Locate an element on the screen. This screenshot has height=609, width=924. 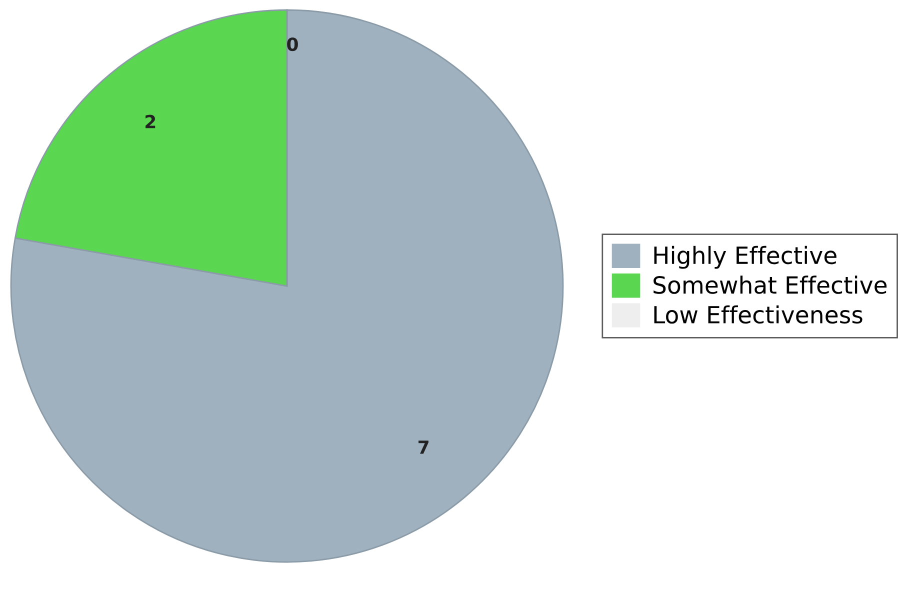
legend-label: Somewhat Effective is located at coordinates (770, 285).